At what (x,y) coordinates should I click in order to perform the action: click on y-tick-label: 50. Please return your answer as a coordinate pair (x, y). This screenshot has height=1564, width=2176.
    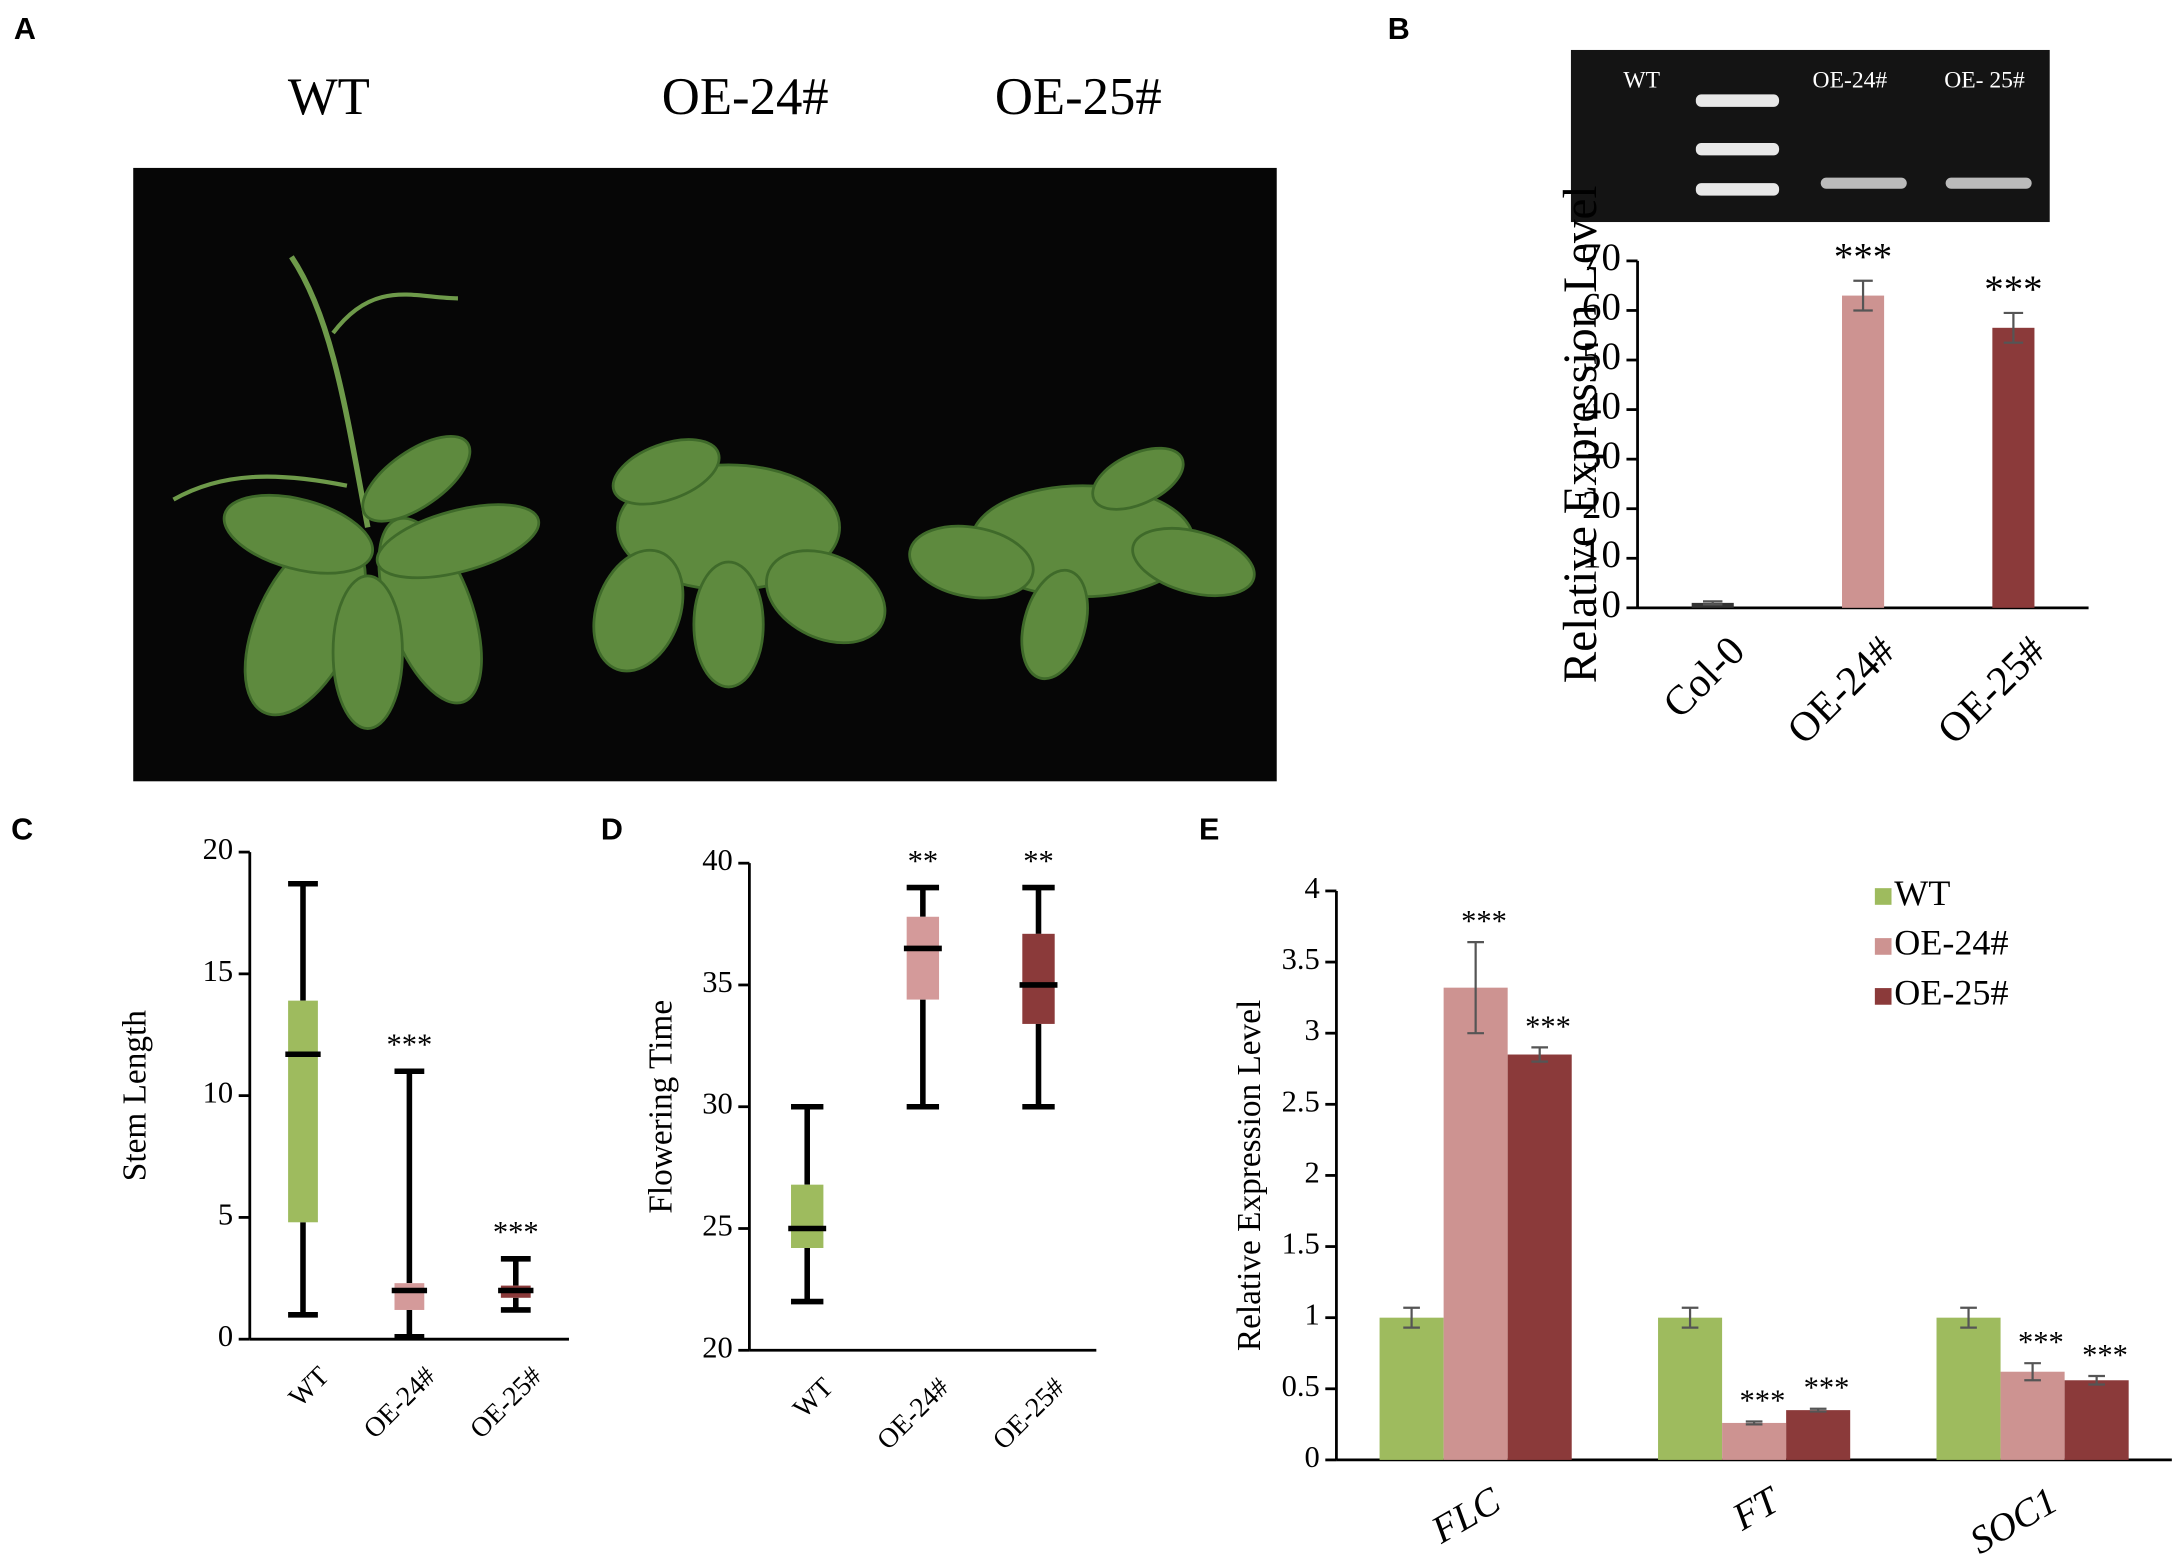
    Looking at the image, I should click on (1601, 356).